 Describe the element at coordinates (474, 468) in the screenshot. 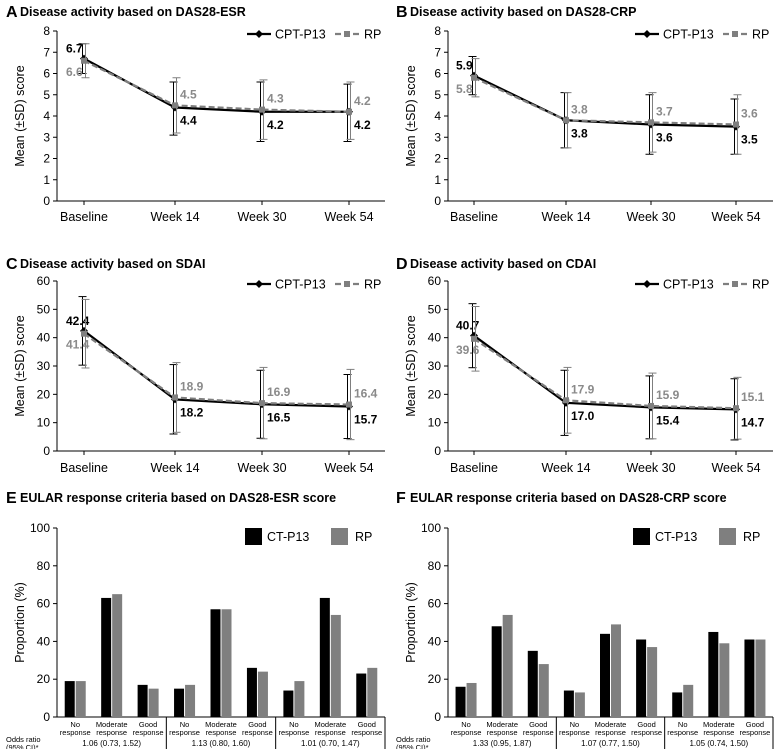

I see `x-tick-label: Baseline` at that location.